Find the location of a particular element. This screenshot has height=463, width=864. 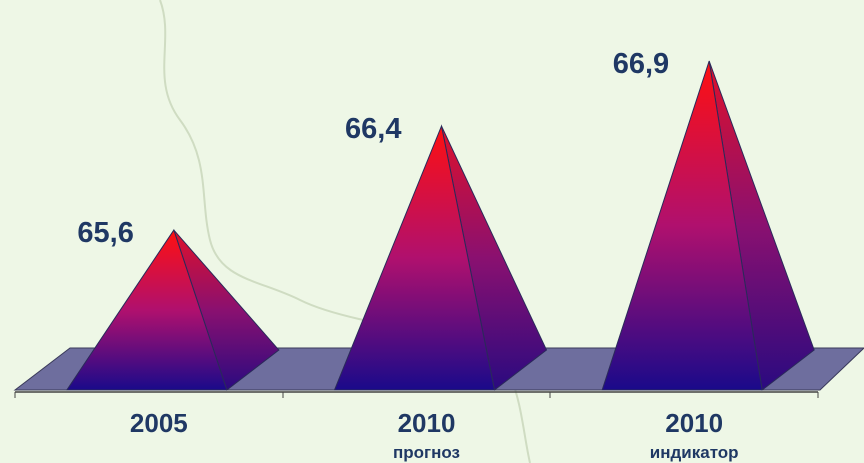

value-label: 66,4 is located at coordinates (373, 129).